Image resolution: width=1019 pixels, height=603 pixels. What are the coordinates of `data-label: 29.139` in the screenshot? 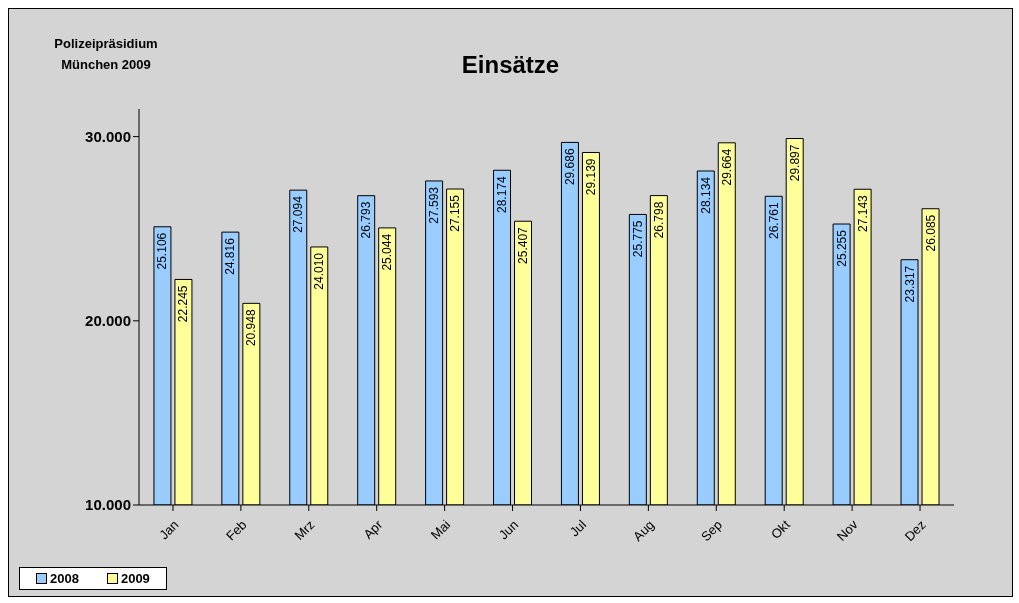 It's located at (590, 177).